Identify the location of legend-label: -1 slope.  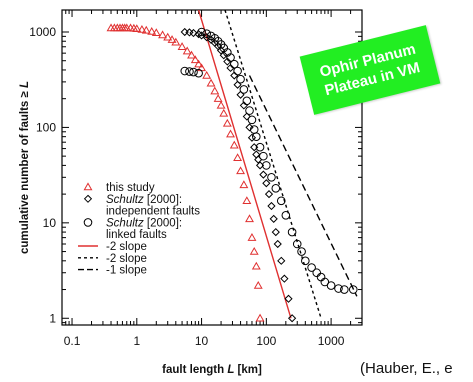
(126, 271).